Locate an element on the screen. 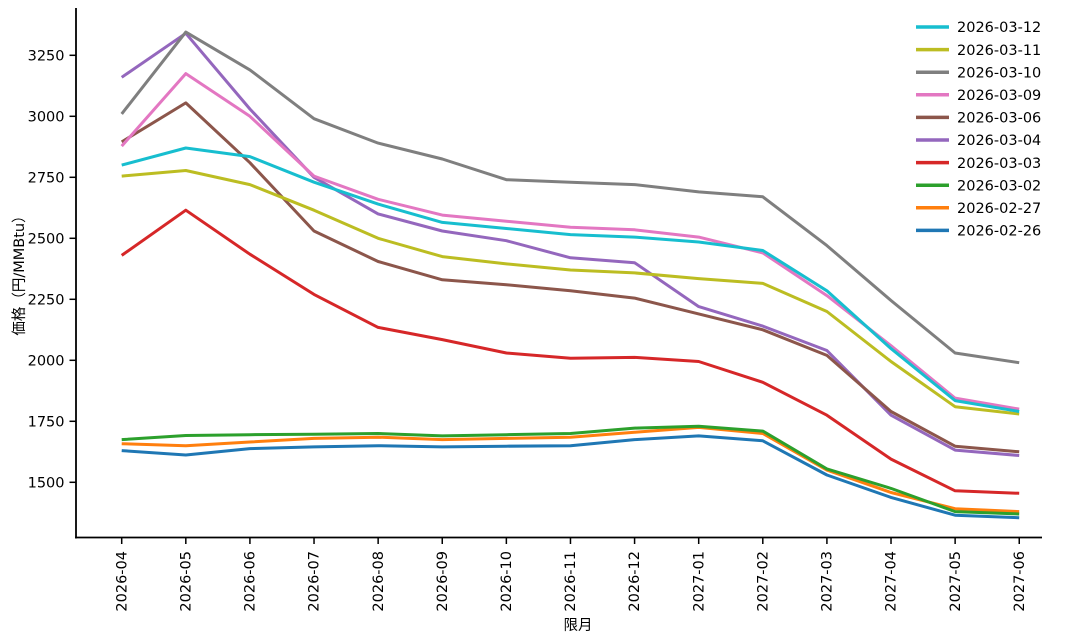 This screenshot has height=640, width=1083. legend-label: 2026-03-10 is located at coordinates (999, 73).